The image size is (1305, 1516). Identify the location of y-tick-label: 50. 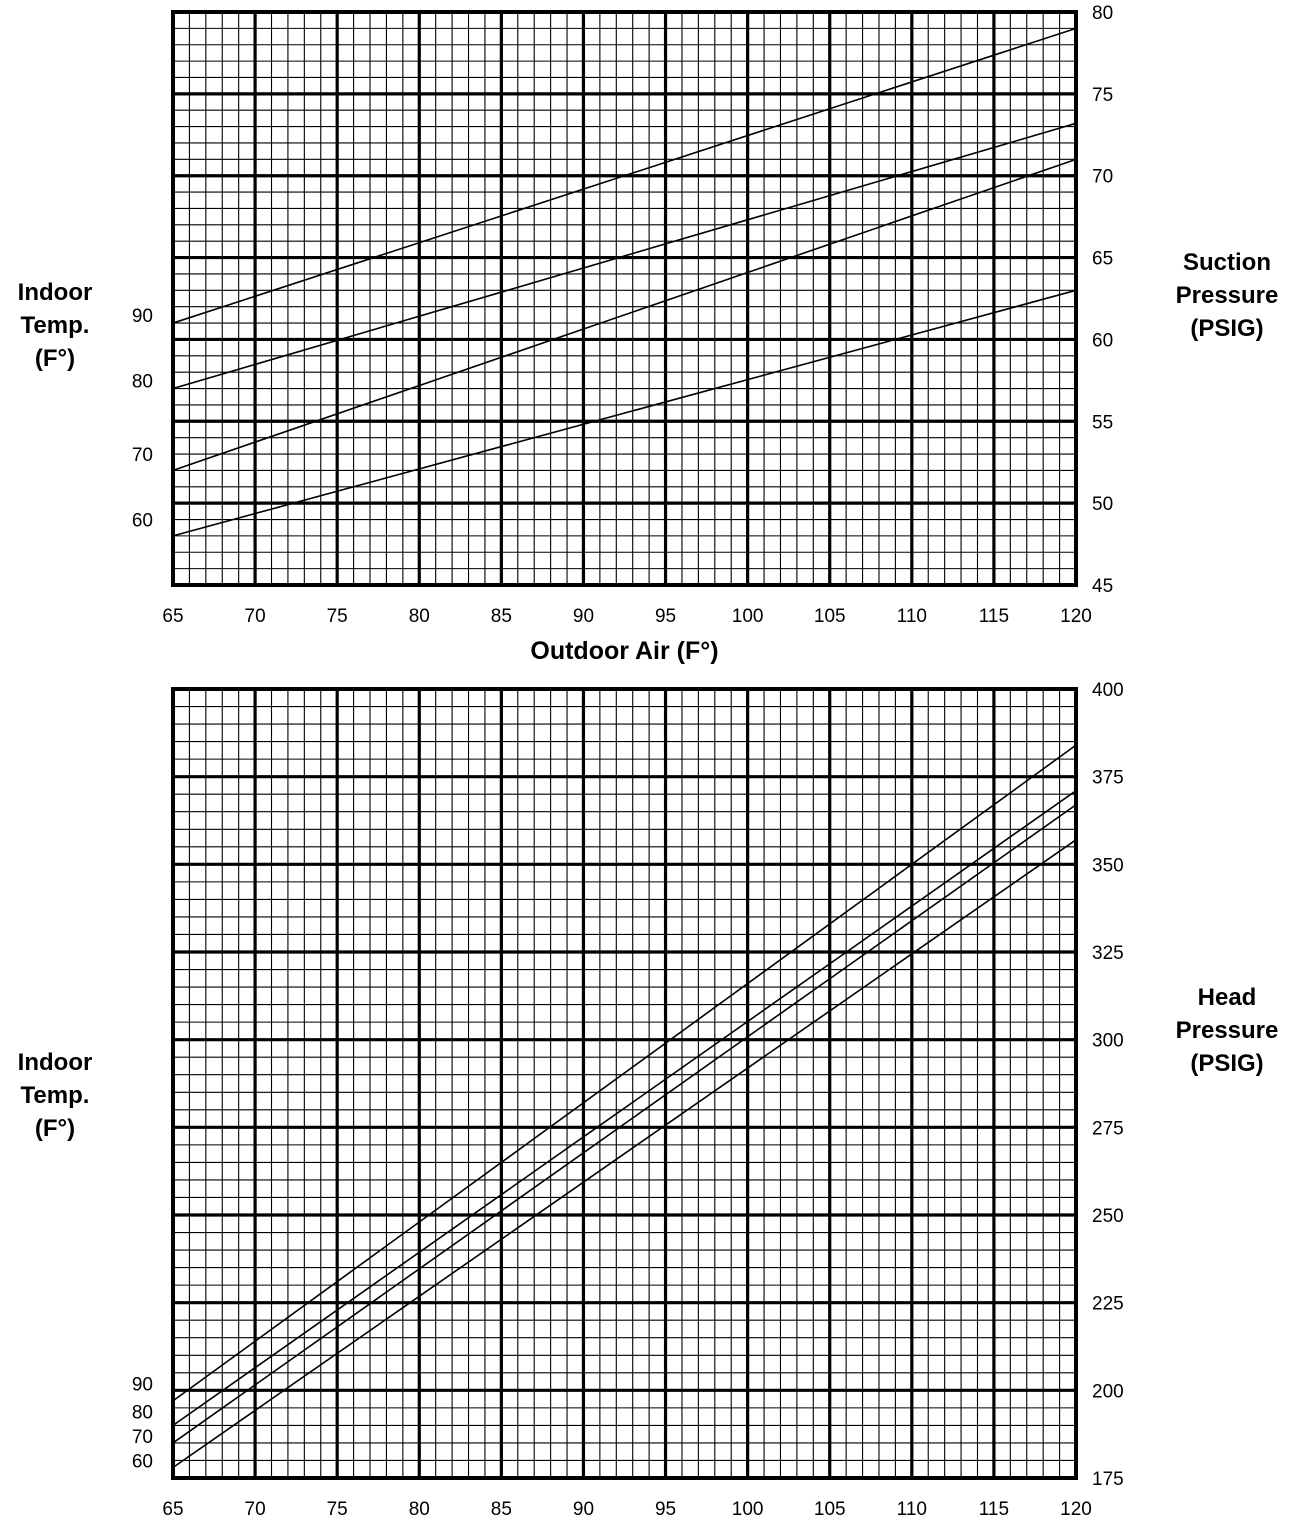
(1102, 504).